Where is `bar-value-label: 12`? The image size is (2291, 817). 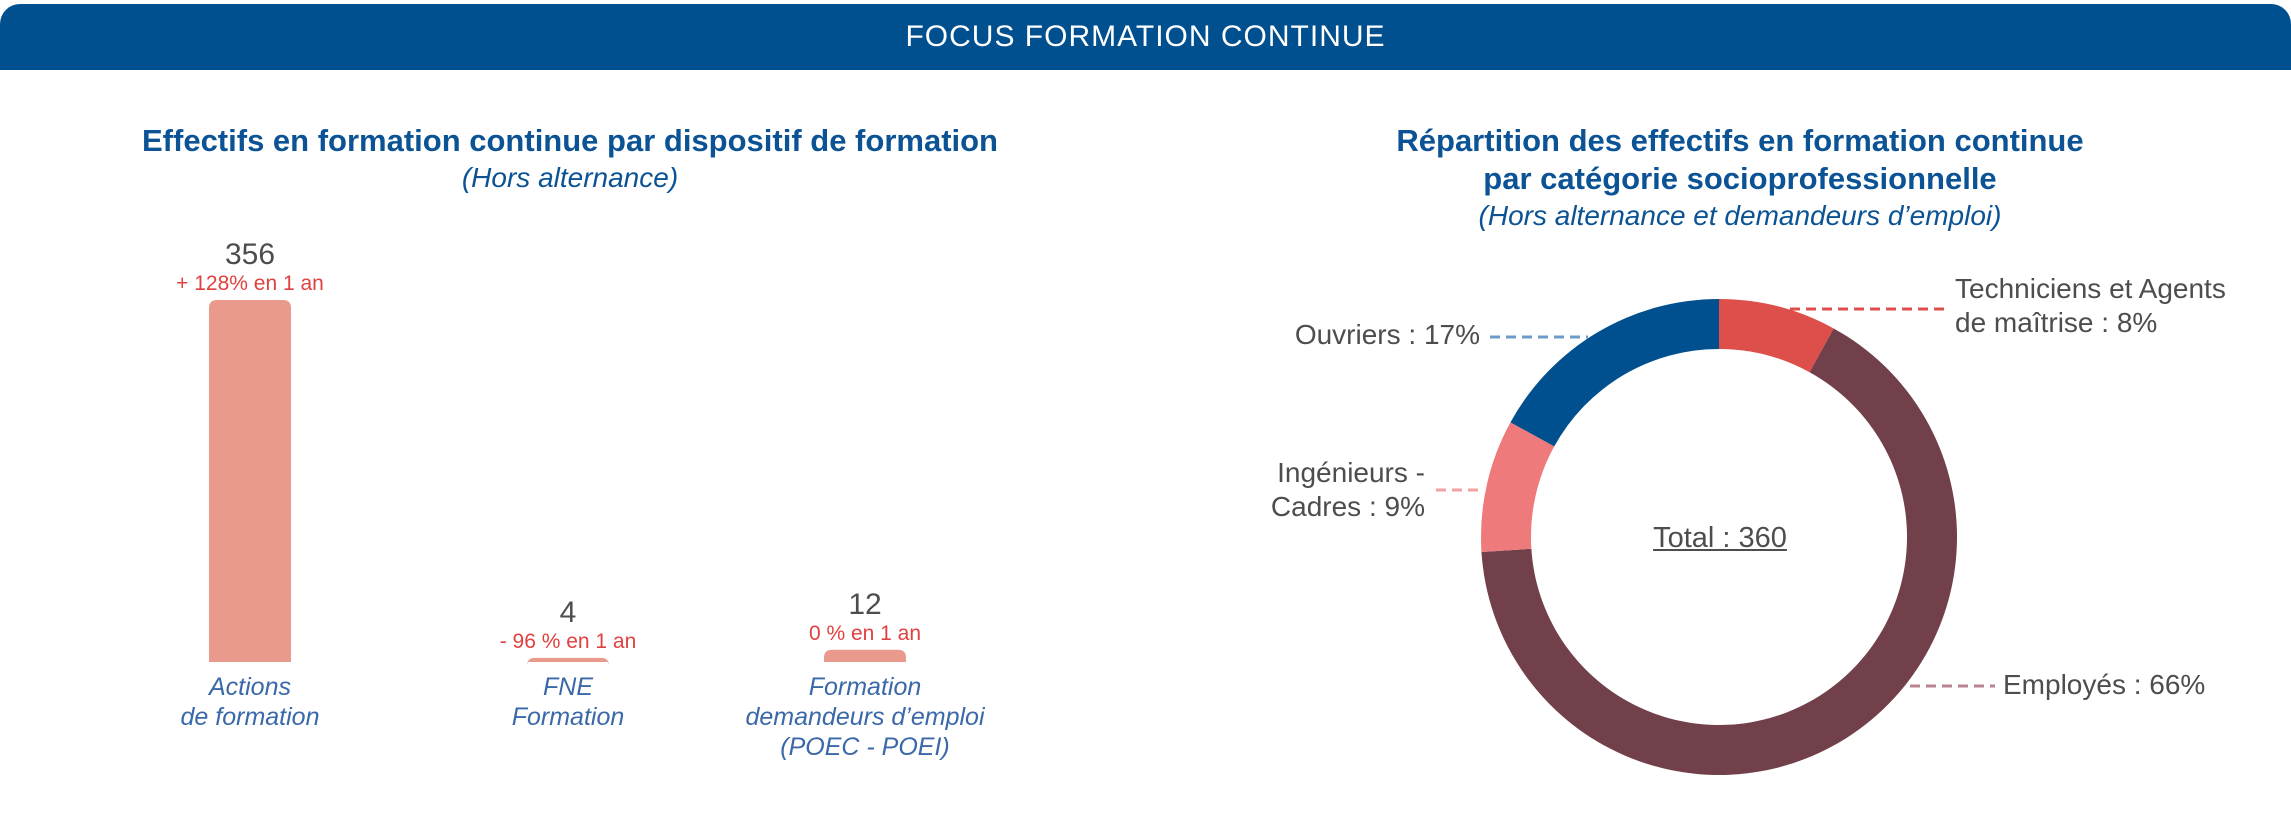
bar-value-label: 12 is located at coordinates (864, 604).